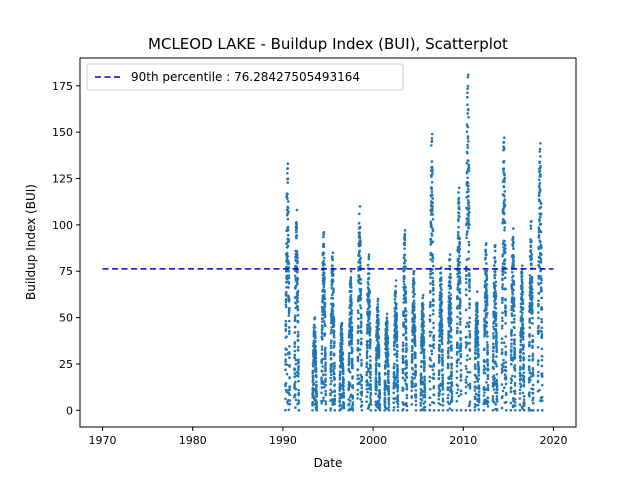  I want to click on x-tick-label: 1970, so click(103, 440).